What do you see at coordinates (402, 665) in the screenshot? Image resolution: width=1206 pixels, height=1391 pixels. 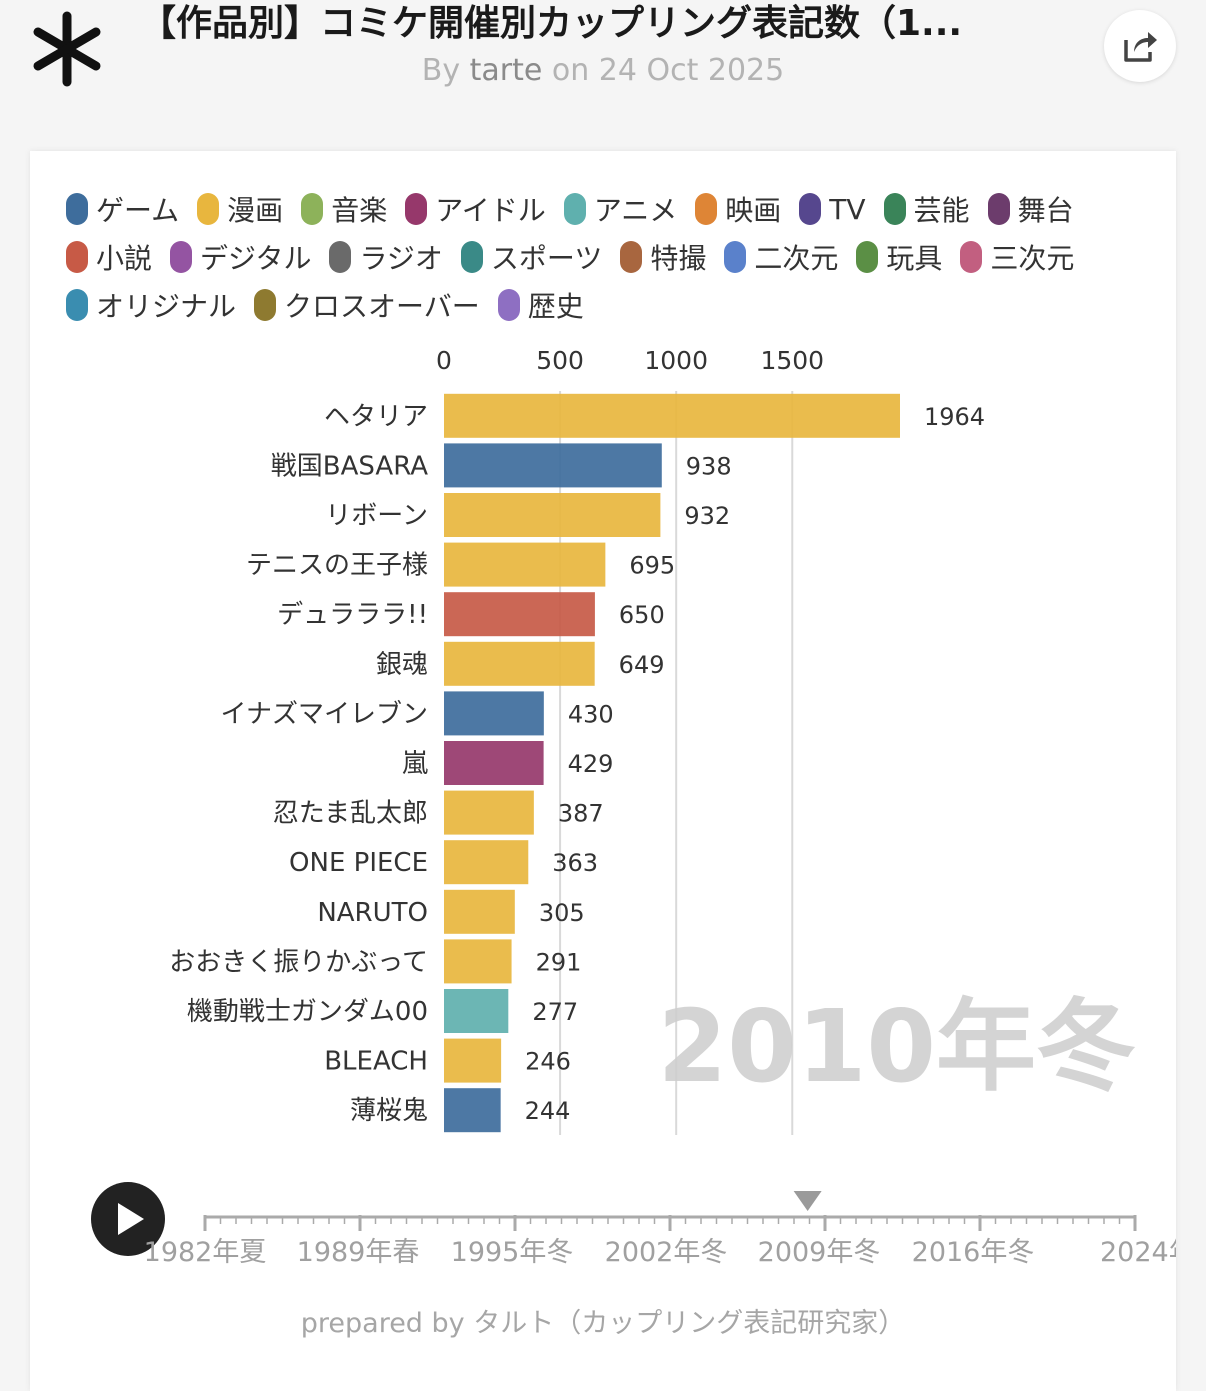 I see `category-label: 銀魂` at bounding box center [402, 665].